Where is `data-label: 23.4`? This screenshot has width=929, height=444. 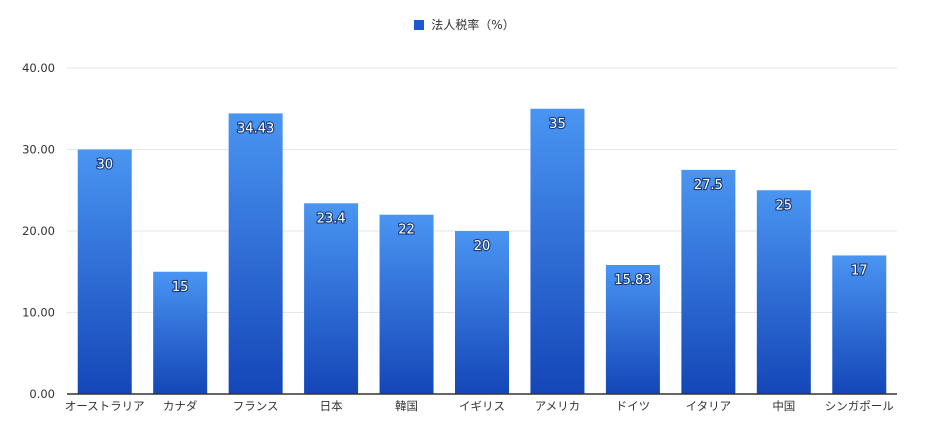
data-label: 23.4 is located at coordinates (331, 218).